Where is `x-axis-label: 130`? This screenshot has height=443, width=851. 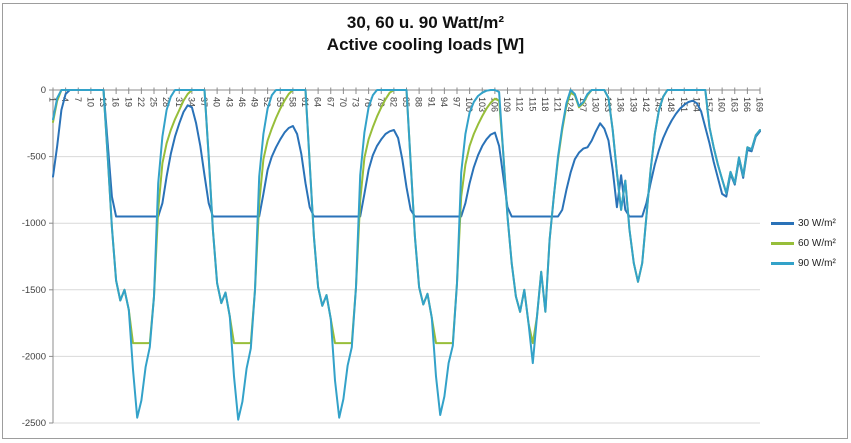
x-axis-label: 130 is located at coordinates (595, 104).